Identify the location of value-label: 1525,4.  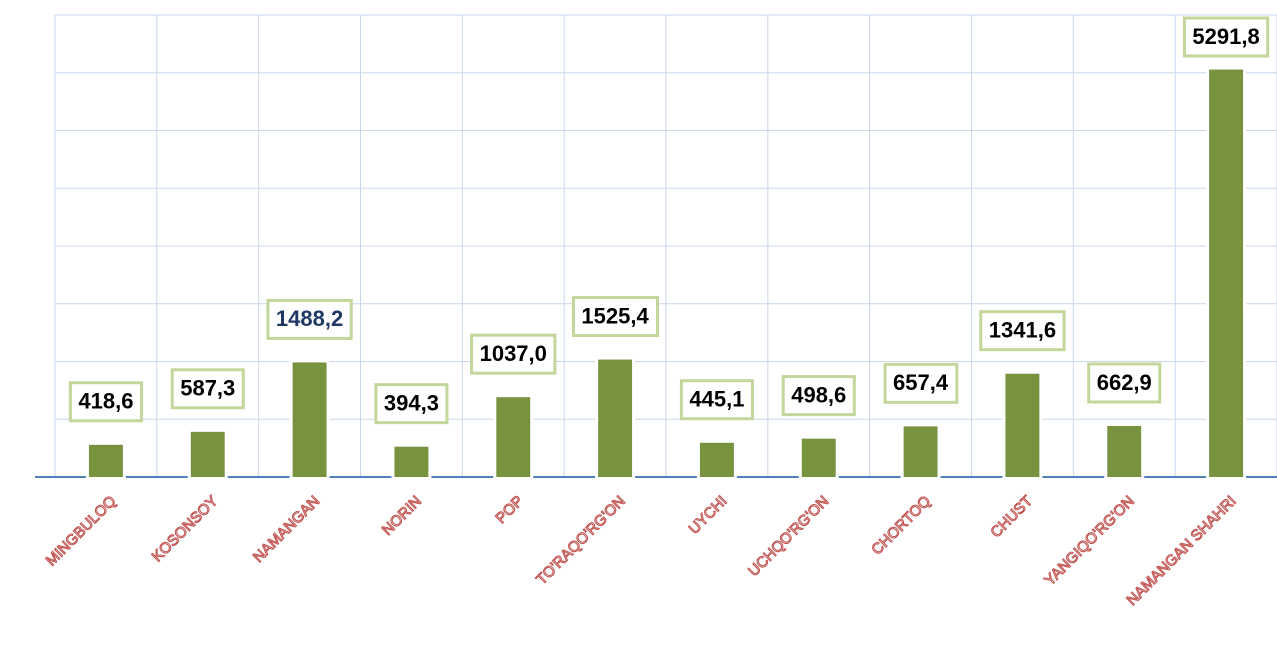
(615, 315).